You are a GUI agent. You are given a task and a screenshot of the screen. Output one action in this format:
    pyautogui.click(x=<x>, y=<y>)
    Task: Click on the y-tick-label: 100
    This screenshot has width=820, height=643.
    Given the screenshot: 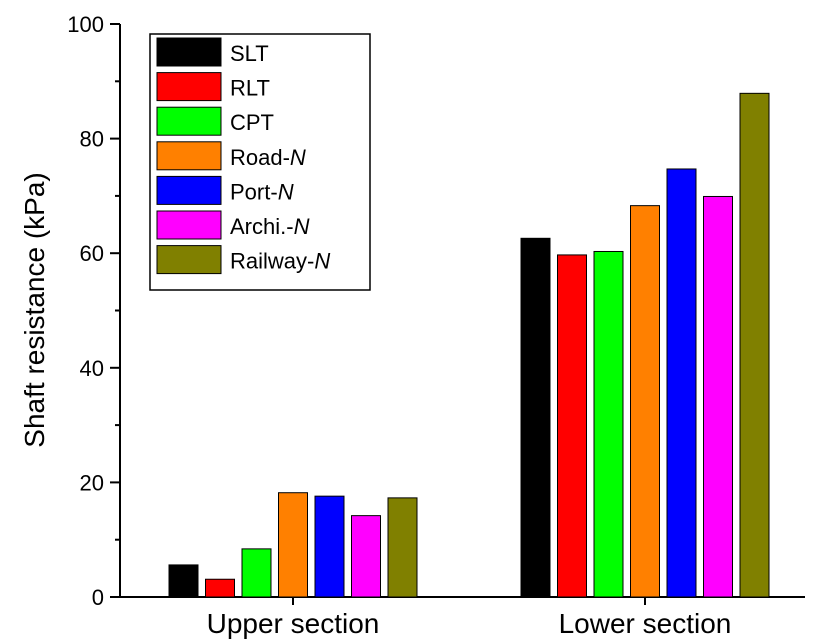 What is the action you would take?
    pyautogui.click(x=85, y=24)
    